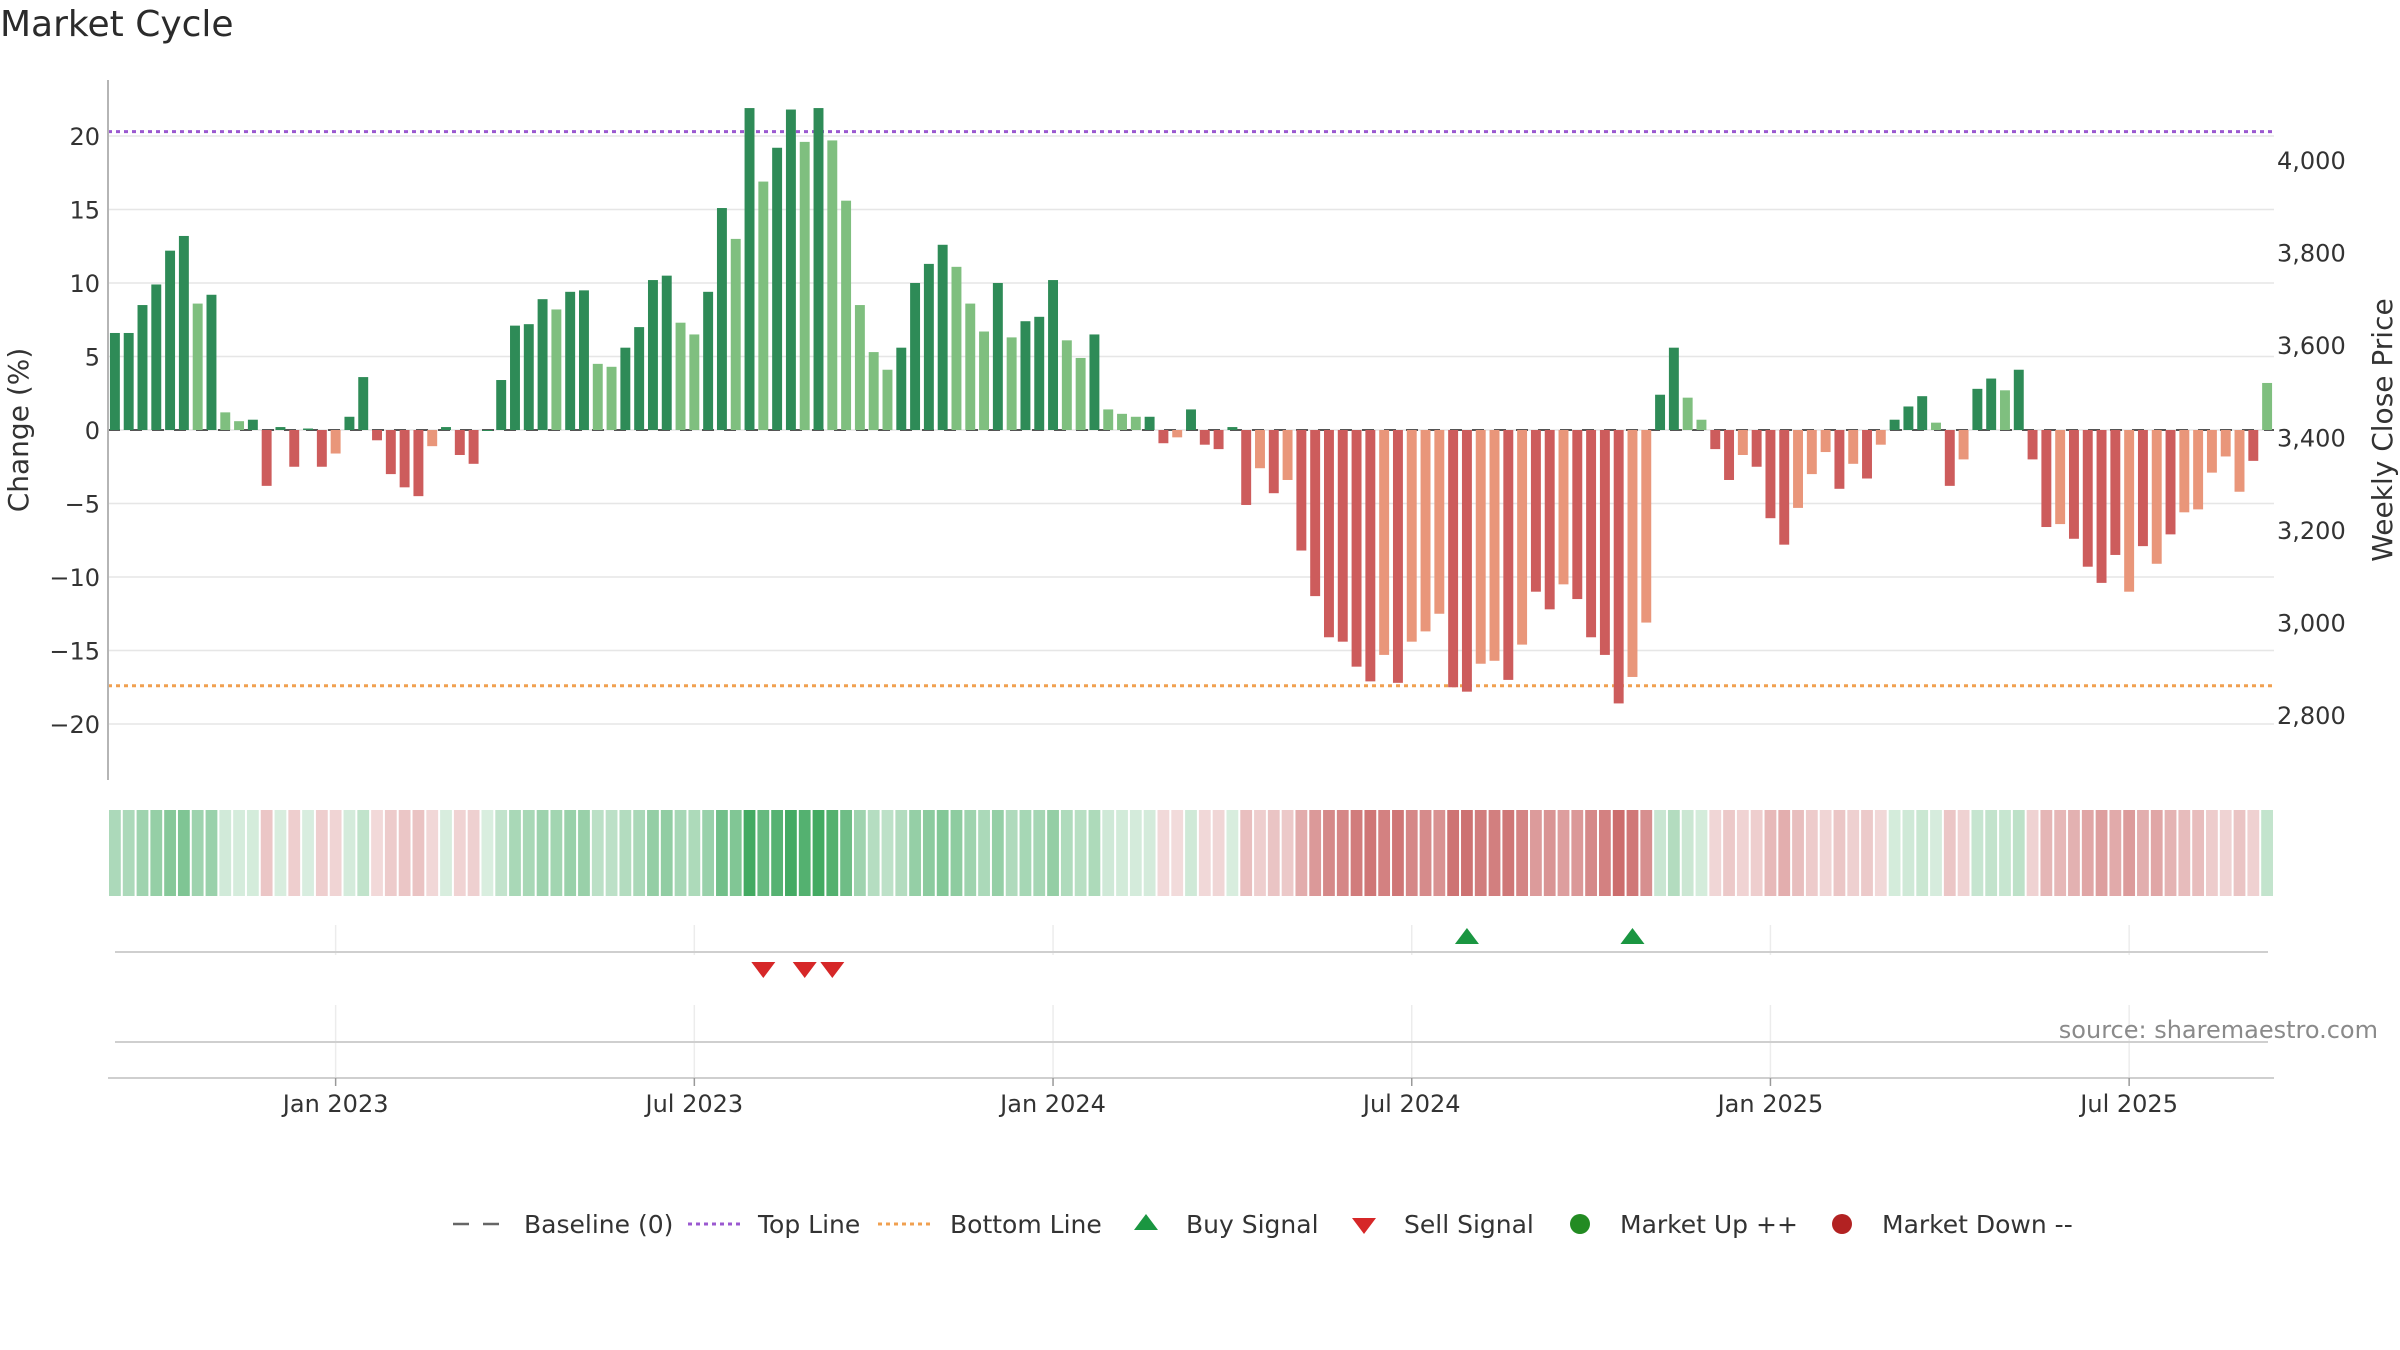  I want to click on cycle-heat-strip, so click(1191, 853).